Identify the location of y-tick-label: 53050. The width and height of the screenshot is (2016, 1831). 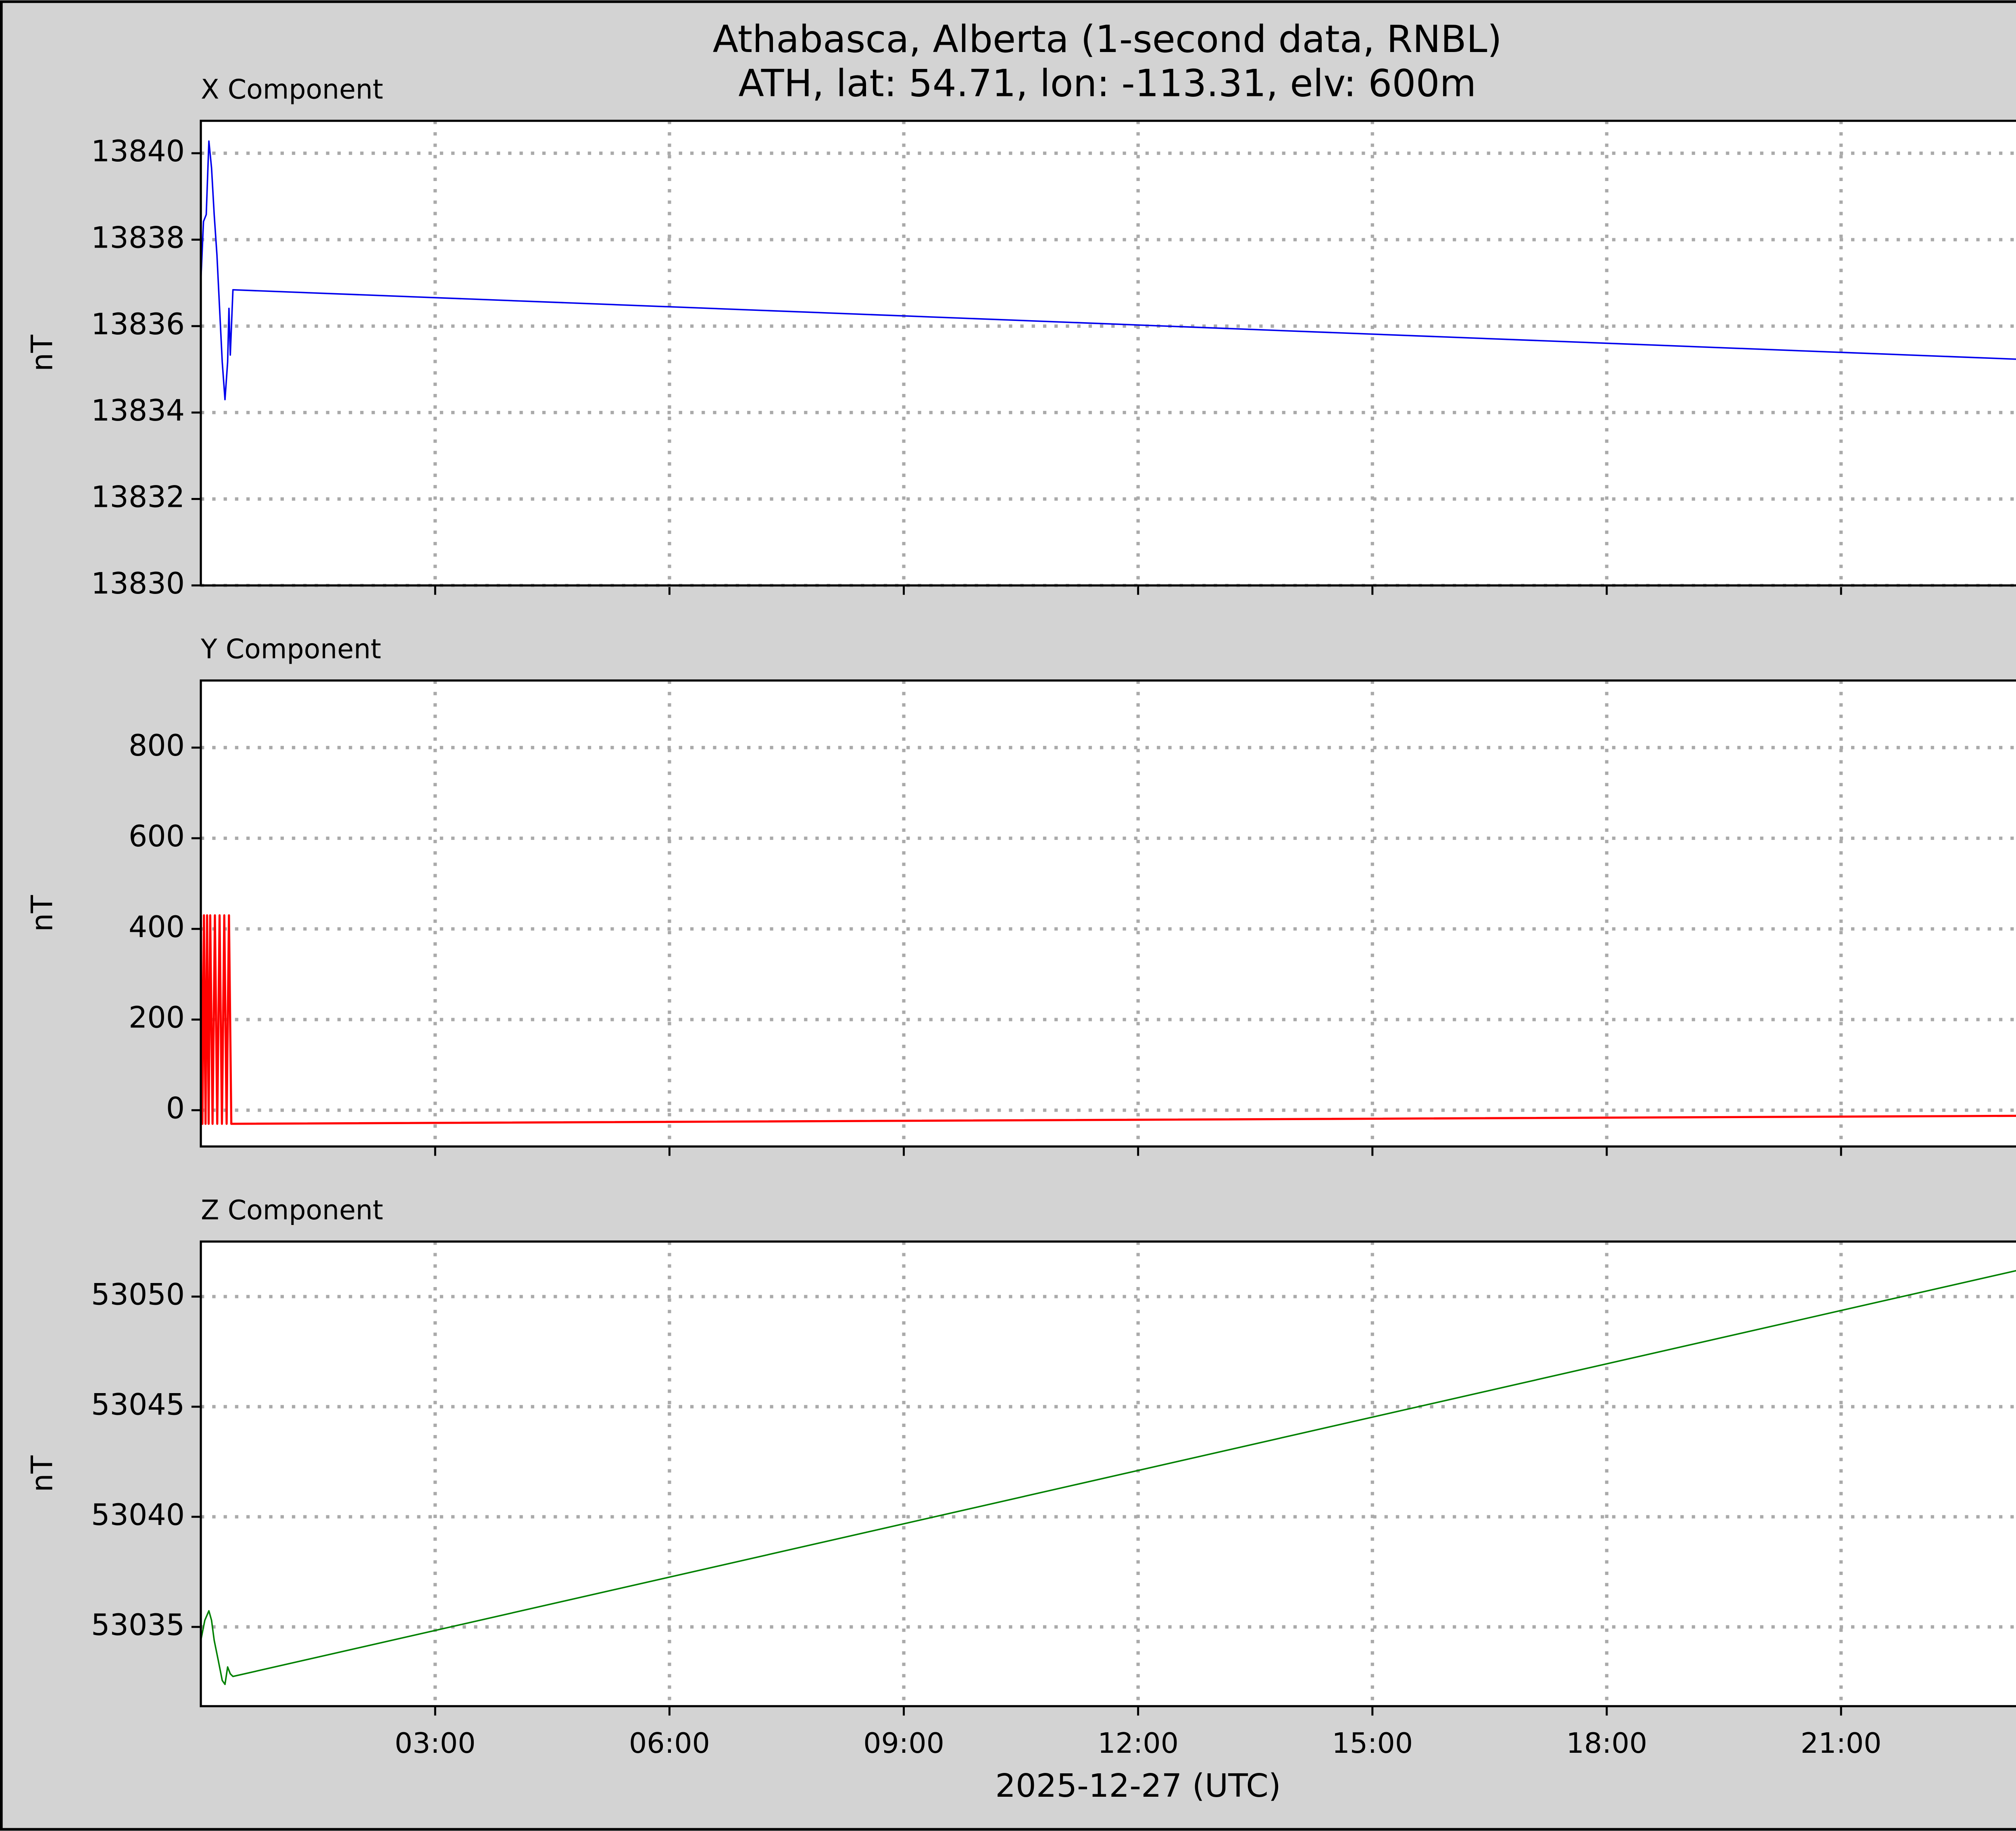
(138, 1295).